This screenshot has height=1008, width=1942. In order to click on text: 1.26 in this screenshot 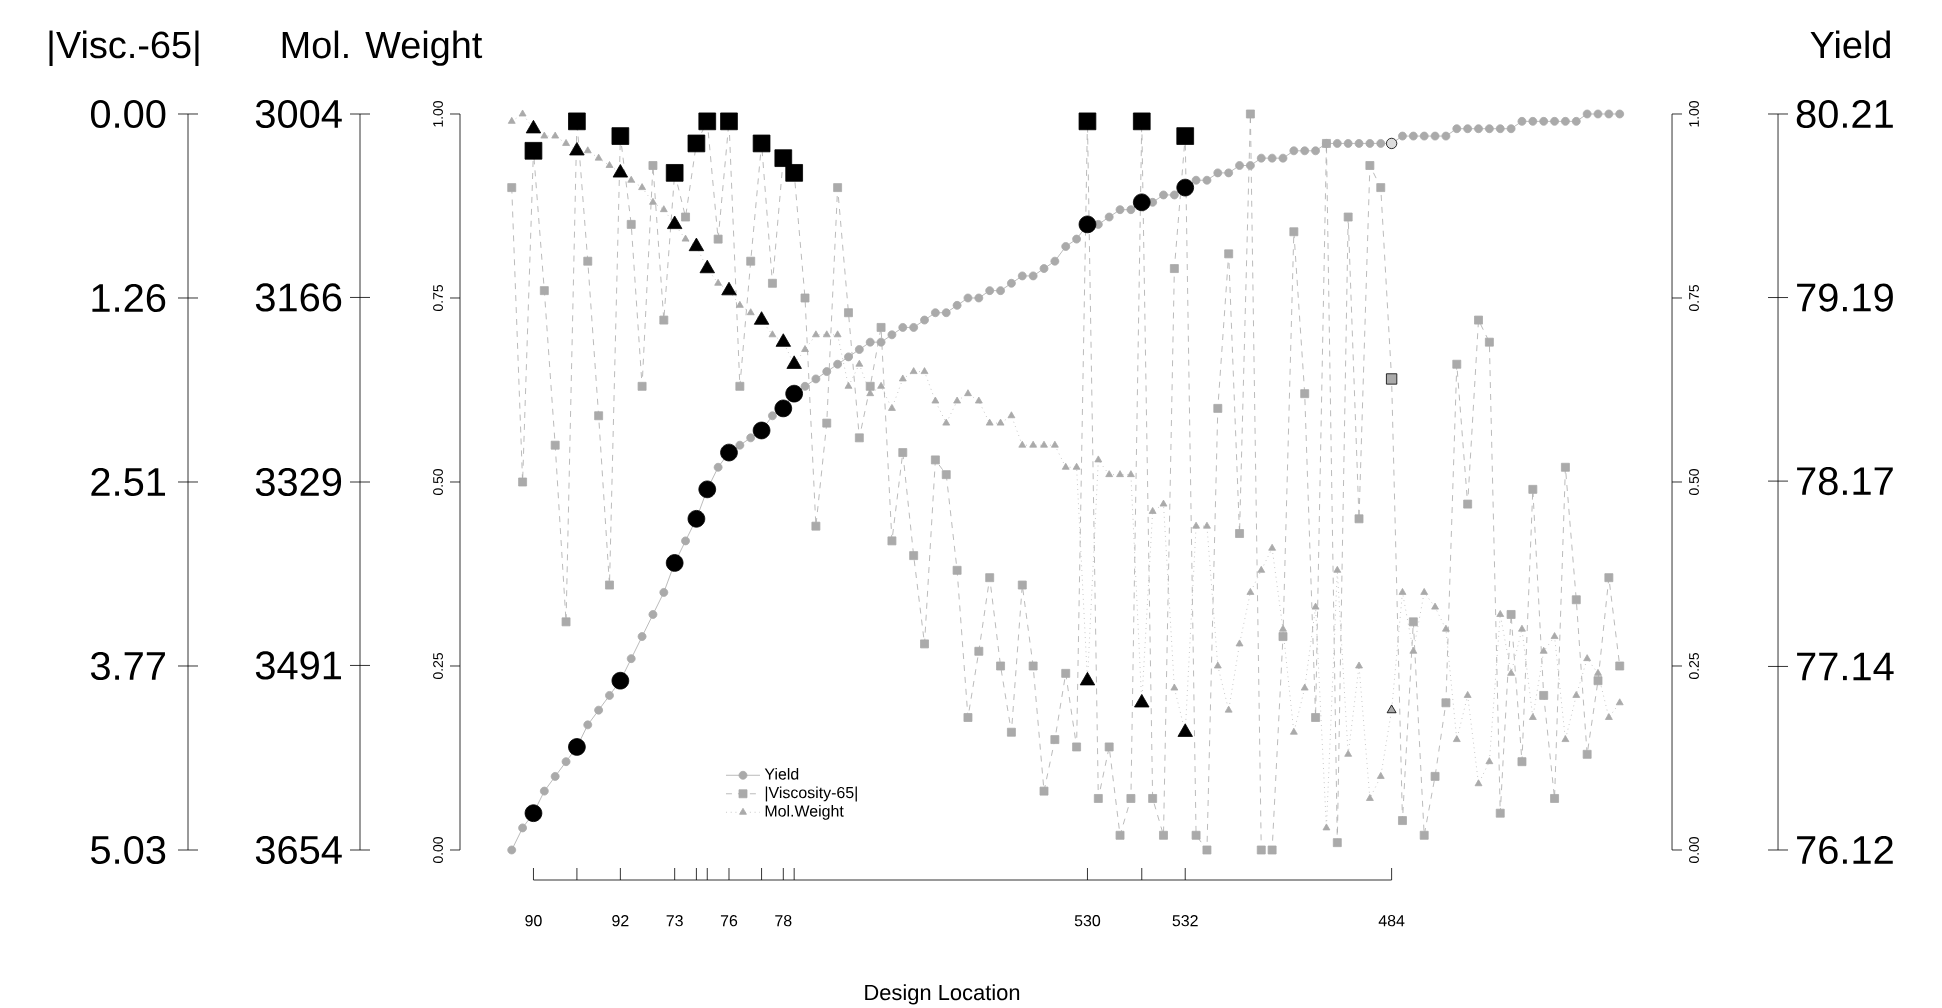, I will do `click(129, 298)`.